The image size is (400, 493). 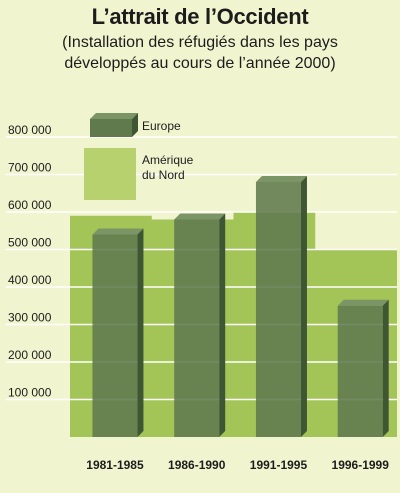 What do you see at coordinates (30, 243) in the screenshot?
I see `y-tick-label: 500 000` at bounding box center [30, 243].